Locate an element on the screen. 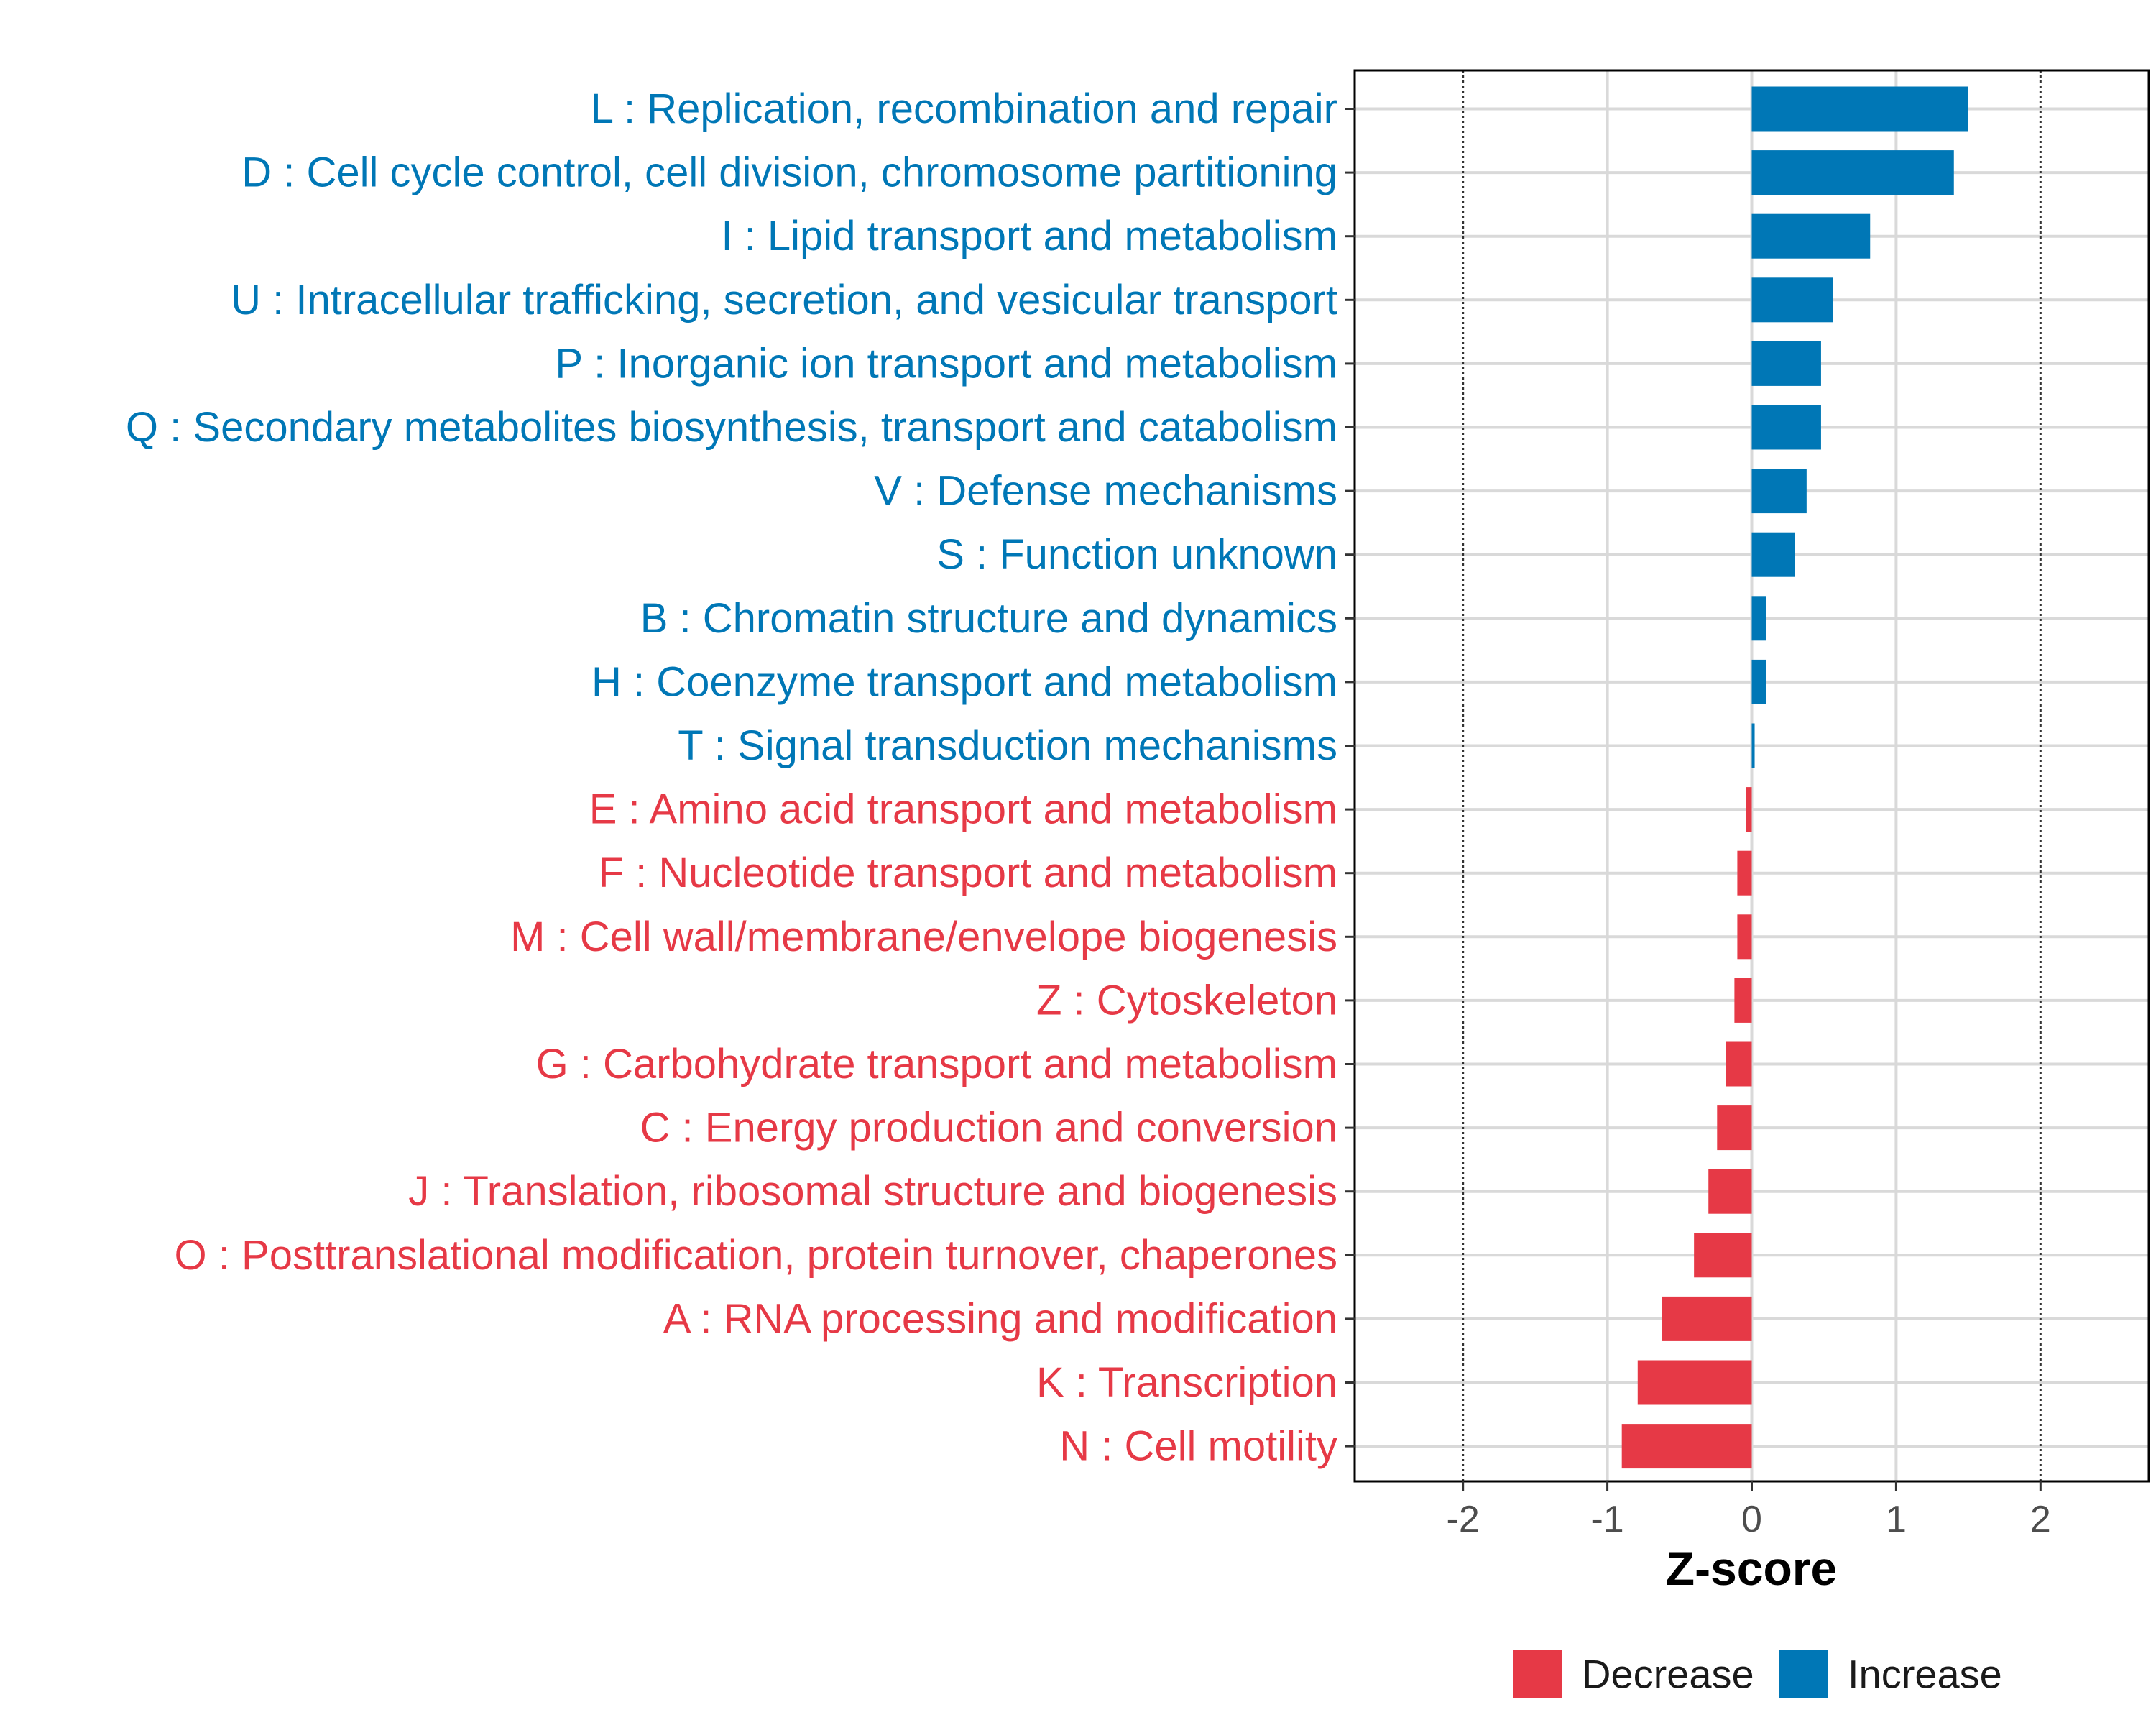  y-tick-label: A : RNA processing and modification is located at coordinates (1000, 1318).